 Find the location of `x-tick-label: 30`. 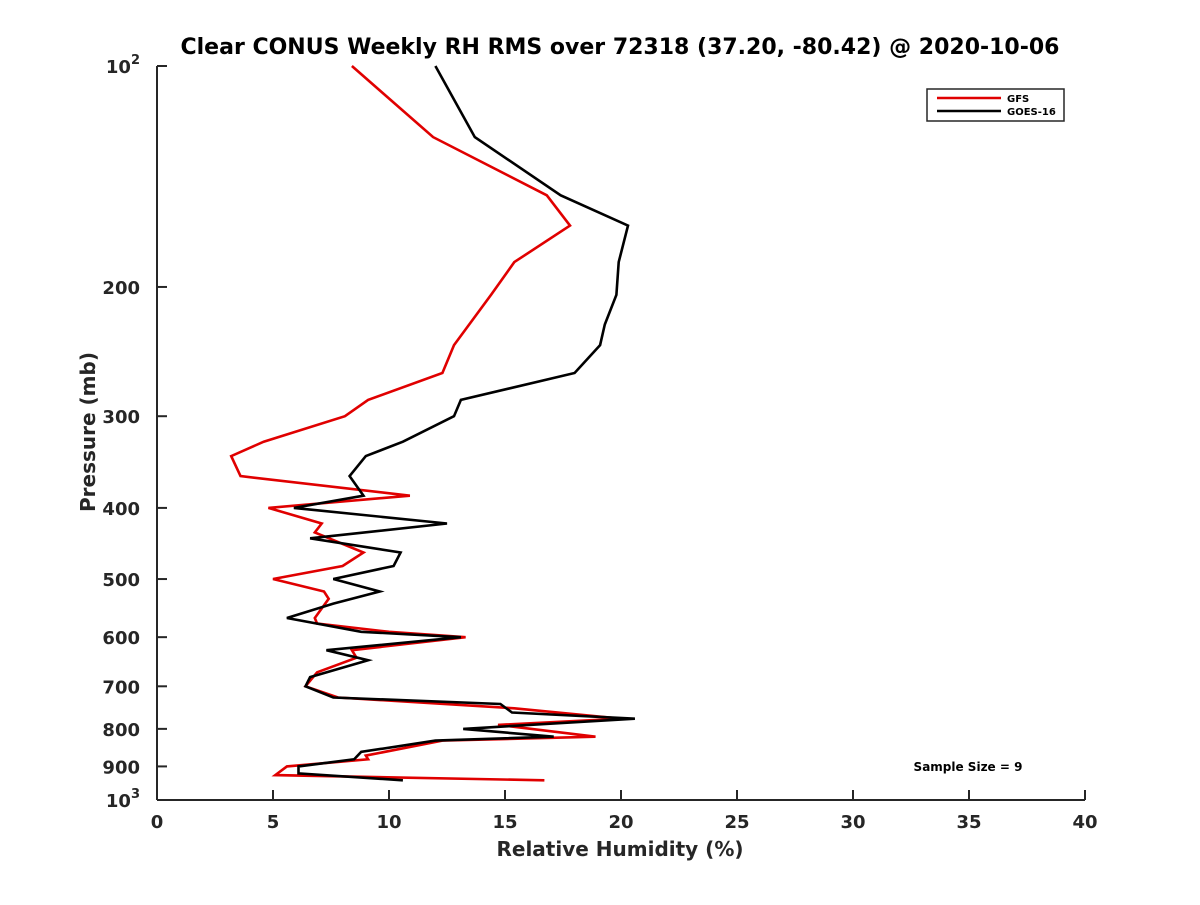

x-tick-label: 30 is located at coordinates (852, 822).